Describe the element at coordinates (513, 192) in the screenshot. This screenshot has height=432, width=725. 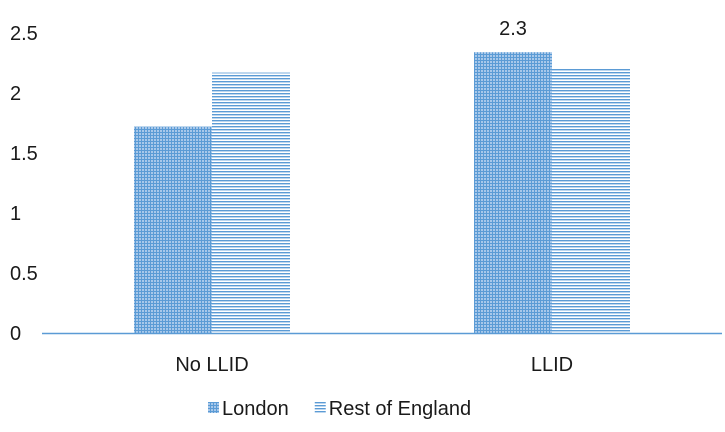
I see `bar-london-llid` at that location.